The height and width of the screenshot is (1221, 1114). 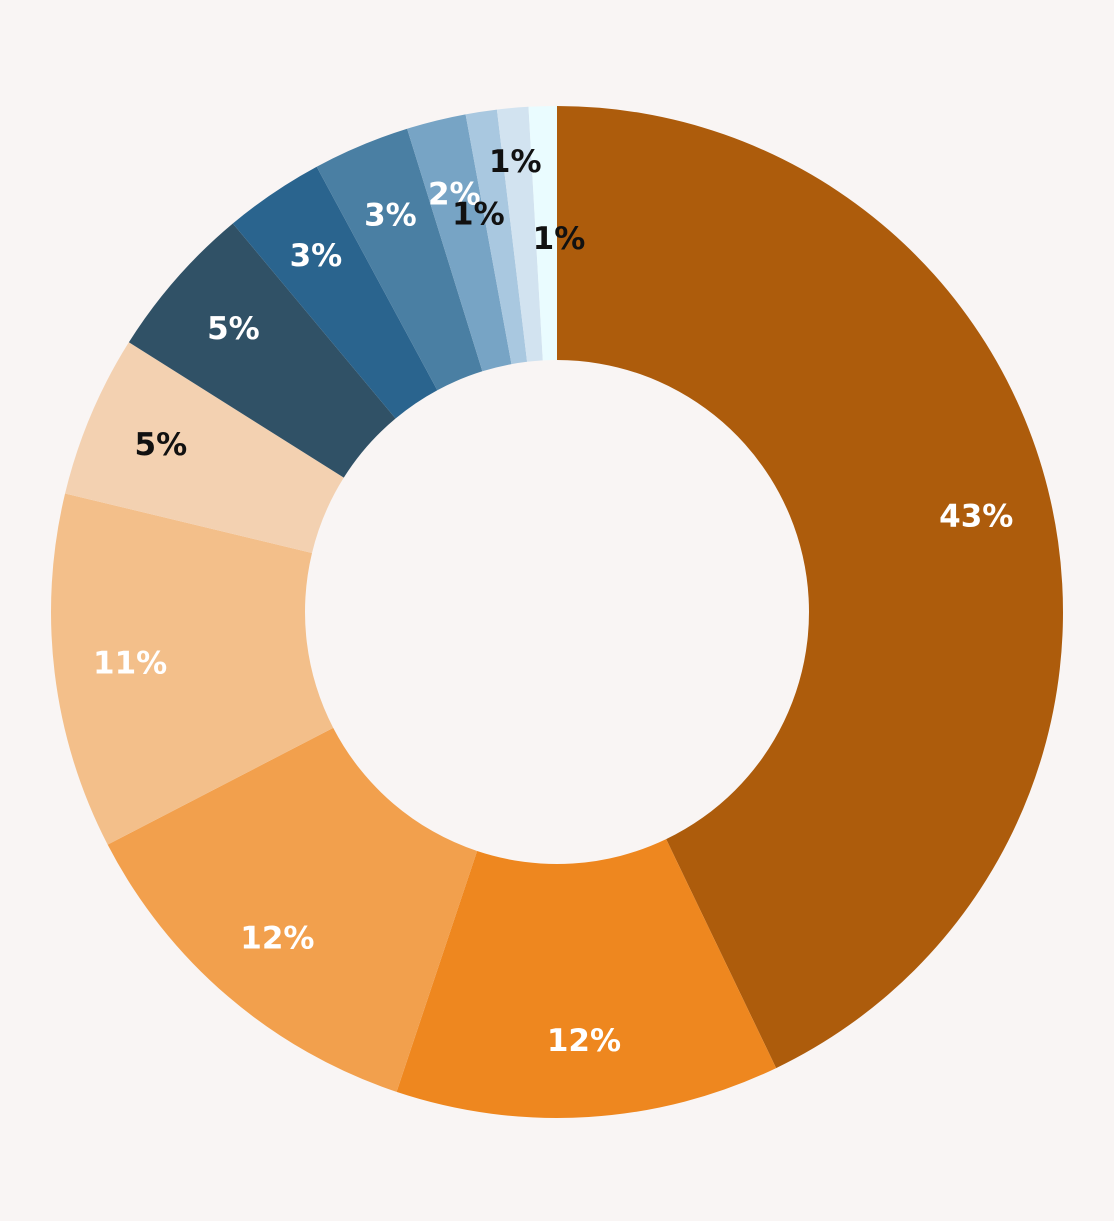 I want to click on slice-label-3: 12%, so click(x=277, y=939).